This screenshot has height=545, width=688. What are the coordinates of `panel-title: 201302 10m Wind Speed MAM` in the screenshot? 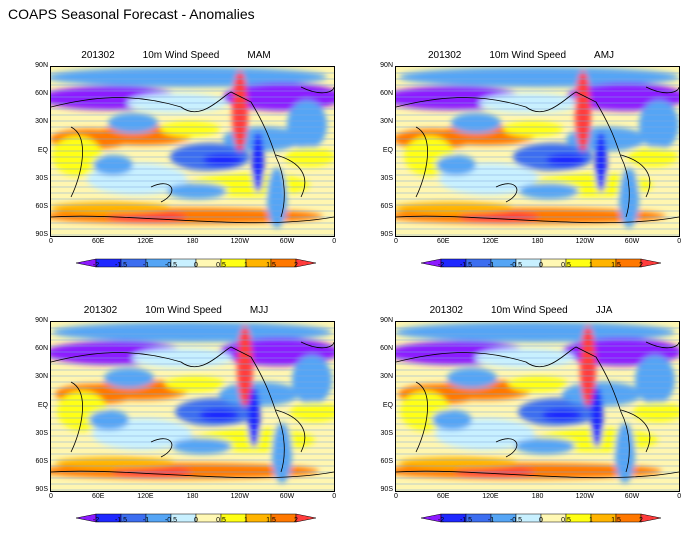 It's located at (176, 55).